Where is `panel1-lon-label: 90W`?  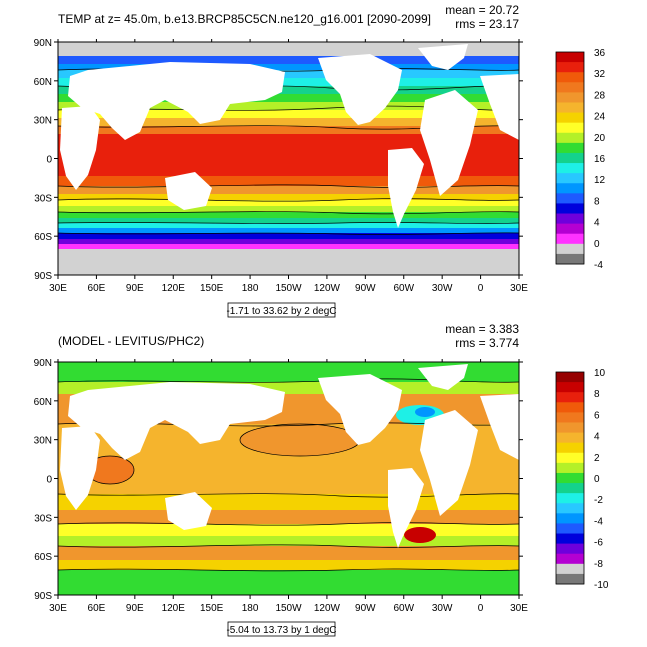
panel1-lon-label: 90W is located at coordinates (365, 288).